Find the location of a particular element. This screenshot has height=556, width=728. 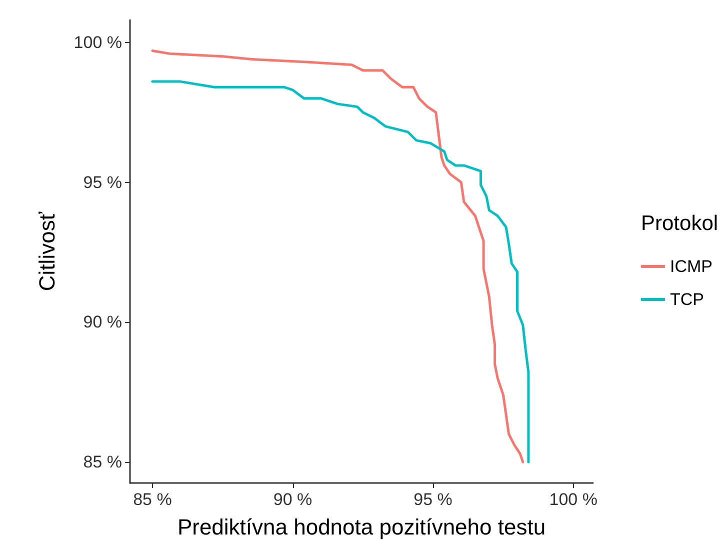

x-axis-title: Prediktívna hodnota pozitívneho testu is located at coordinates (361, 527).